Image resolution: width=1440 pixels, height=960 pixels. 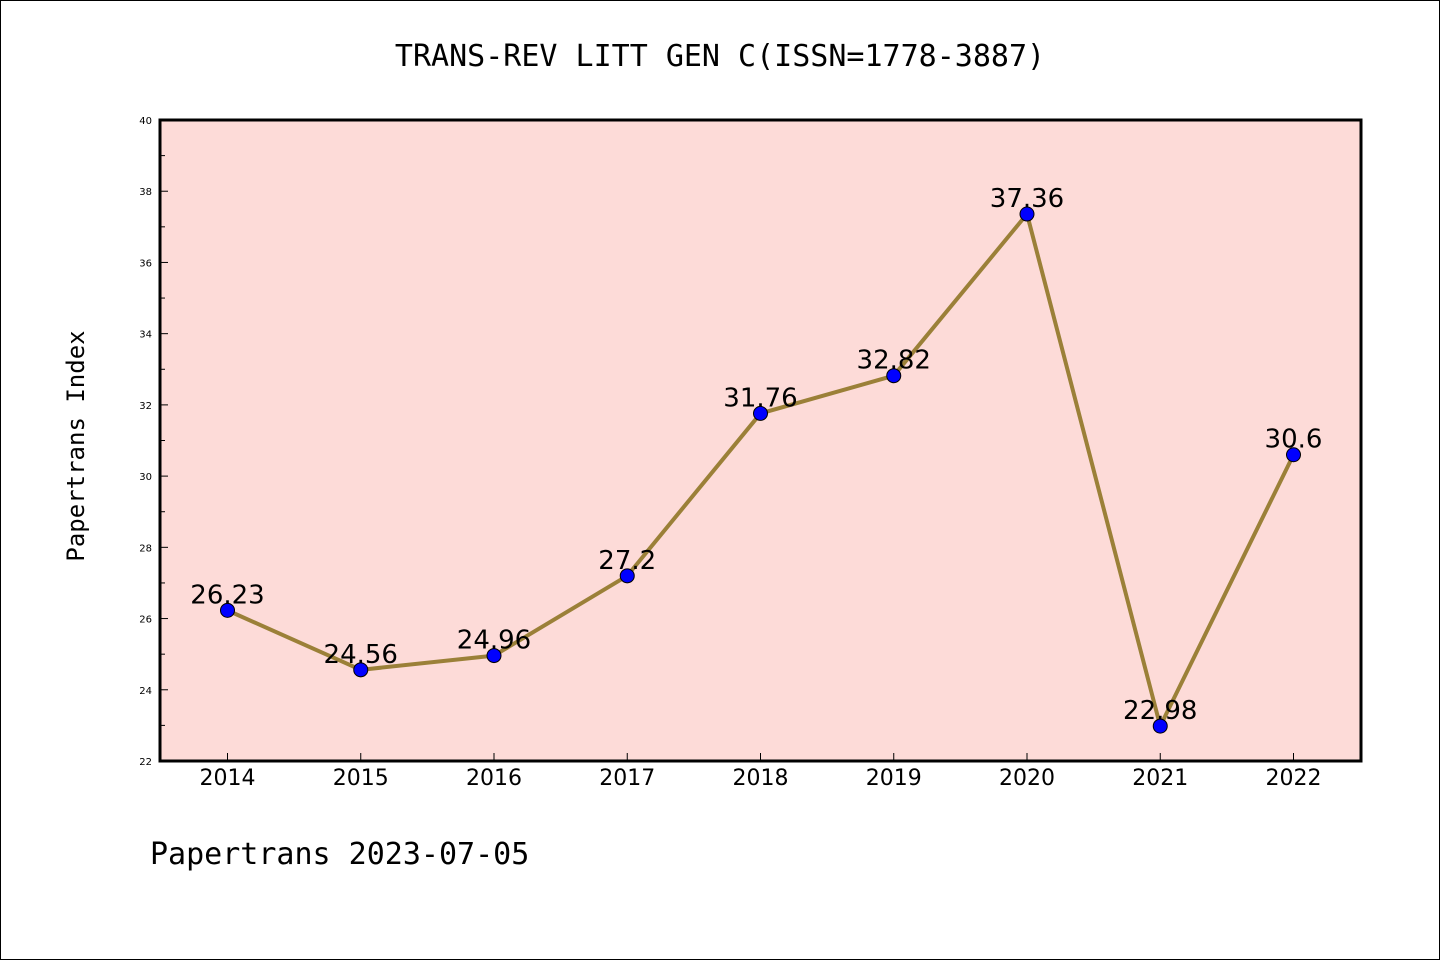 What do you see at coordinates (1294, 778) in the screenshot?
I see `x-tick-label: 2022` at bounding box center [1294, 778].